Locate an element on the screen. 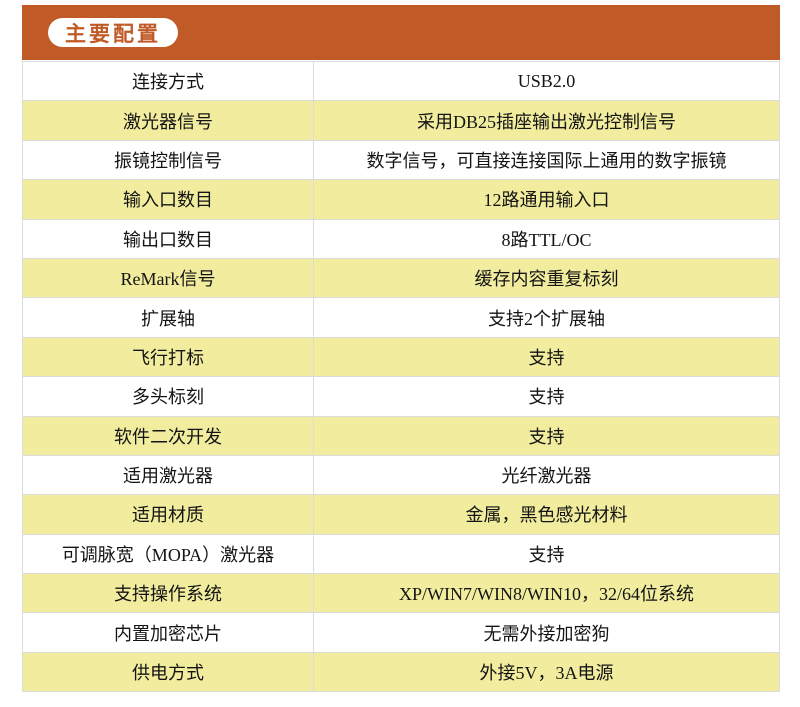 The image size is (800, 707). table-row: 适用材质 金属，黑色感光材料 is located at coordinates (401, 514).